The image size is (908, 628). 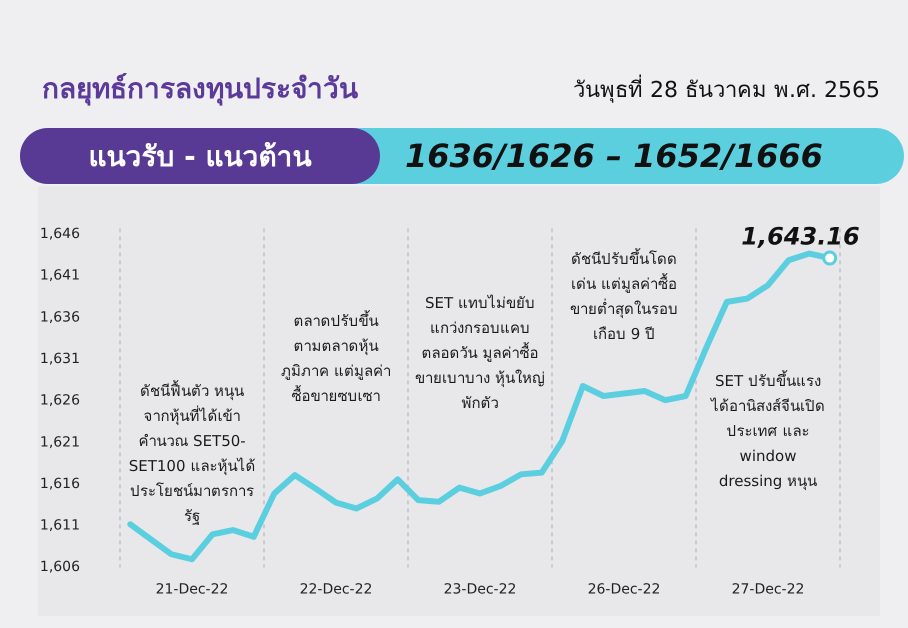 I want to click on y-tick-label: 1,636, so click(x=60, y=317).